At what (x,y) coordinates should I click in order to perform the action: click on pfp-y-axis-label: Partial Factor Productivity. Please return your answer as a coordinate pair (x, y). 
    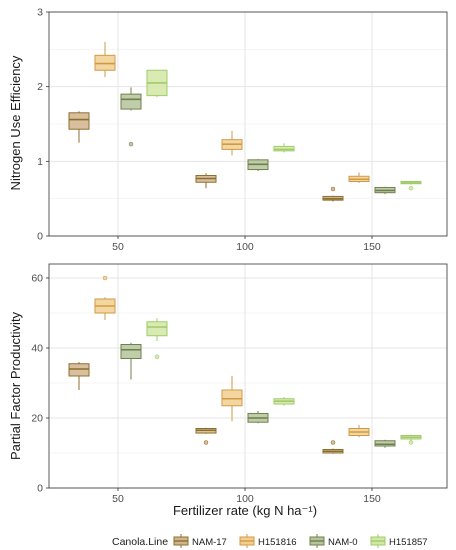
    Looking at the image, I should click on (15, 385).